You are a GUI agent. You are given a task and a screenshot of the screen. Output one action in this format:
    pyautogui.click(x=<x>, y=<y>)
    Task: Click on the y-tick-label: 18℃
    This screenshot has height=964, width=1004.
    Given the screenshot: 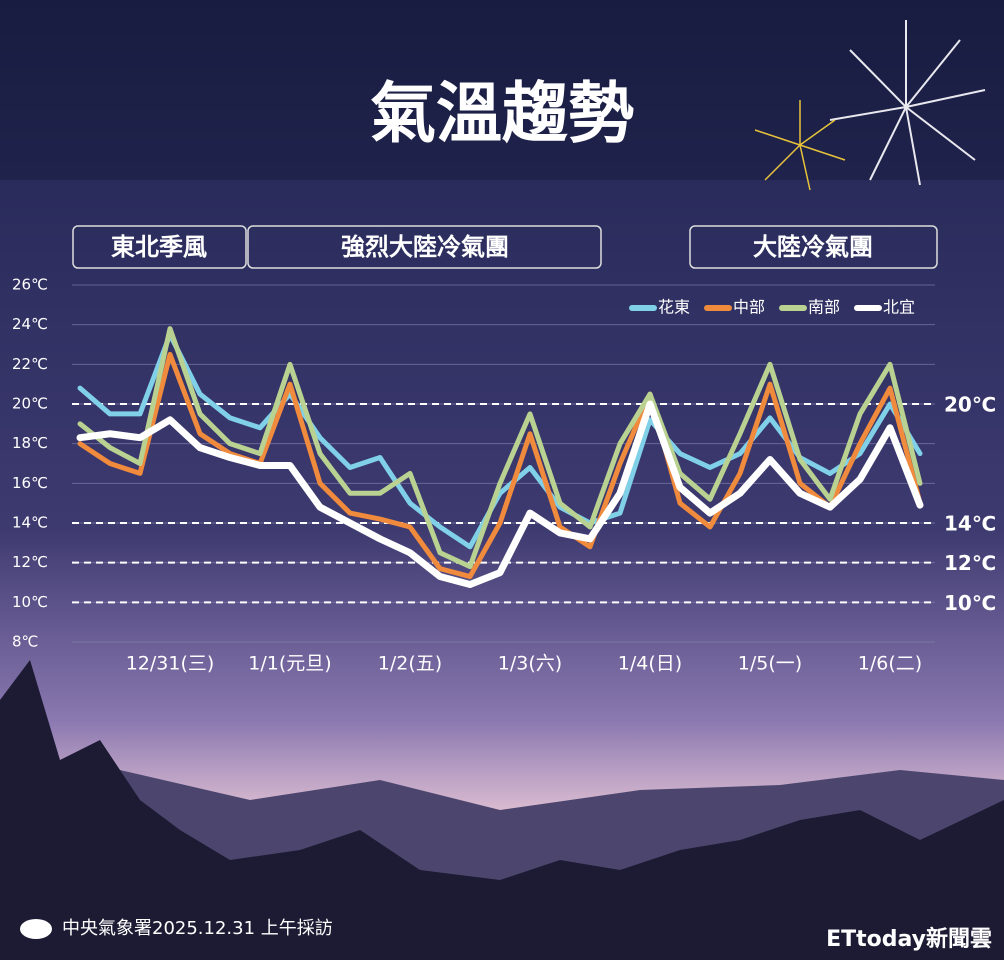 What is the action you would take?
    pyautogui.click(x=30, y=443)
    